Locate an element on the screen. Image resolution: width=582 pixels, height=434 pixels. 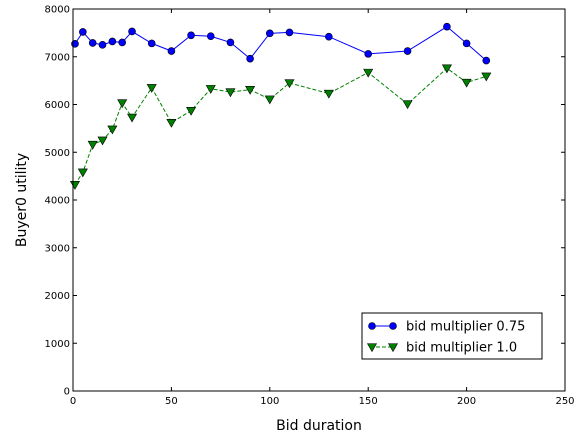
x-tick-label: 50 is located at coordinates (171, 401).